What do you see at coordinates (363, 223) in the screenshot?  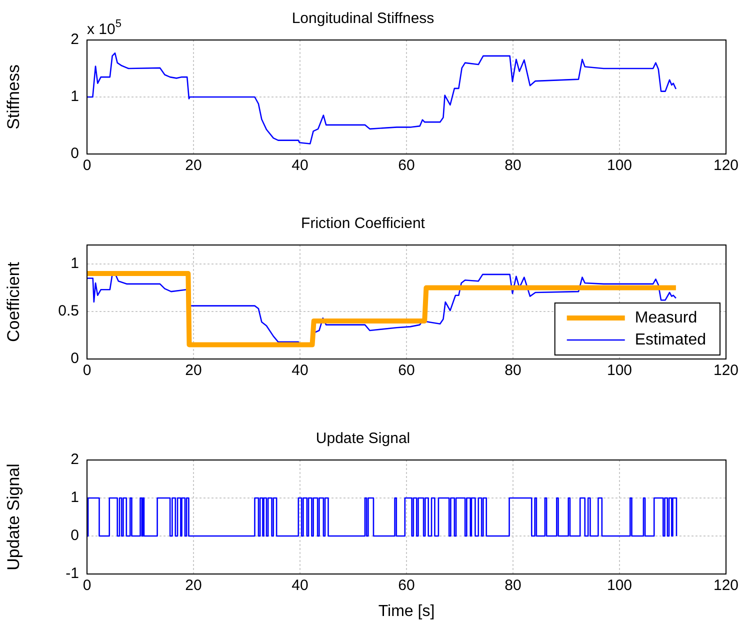 I see `chart-title: Friction Coefficient` at bounding box center [363, 223].